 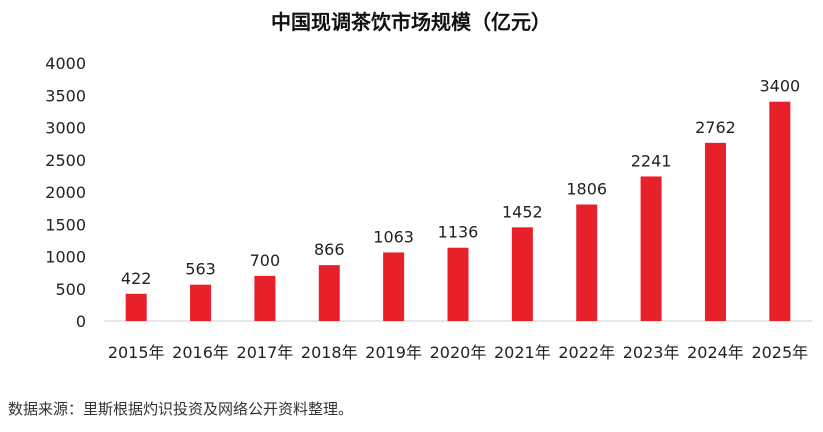 What do you see at coordinates (715, 352) in the screenshot?
I see `x-tick-label: 2024年` at bounding box center [715, 352].